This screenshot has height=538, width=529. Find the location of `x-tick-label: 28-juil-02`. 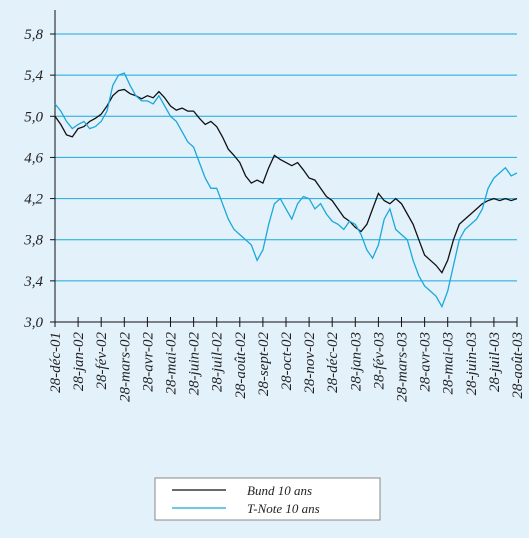

x-tick-label: 28-juil-02 is located at coordinates (218, 362).